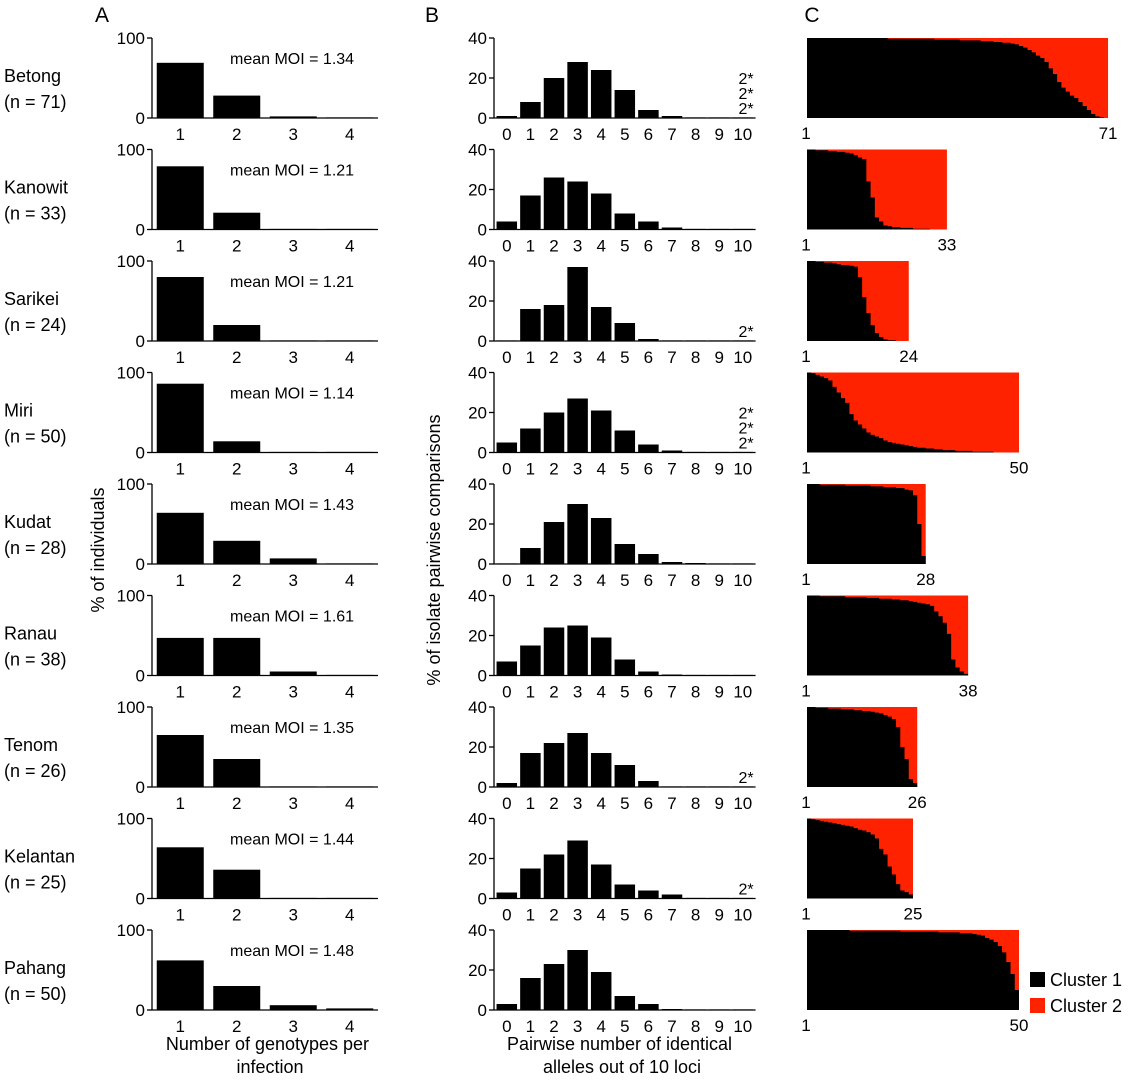  Describe the element at coordinates (292, 282) in the screenshot. I see `mean-moi-annotation: mean MOI = 1.21` at that location.